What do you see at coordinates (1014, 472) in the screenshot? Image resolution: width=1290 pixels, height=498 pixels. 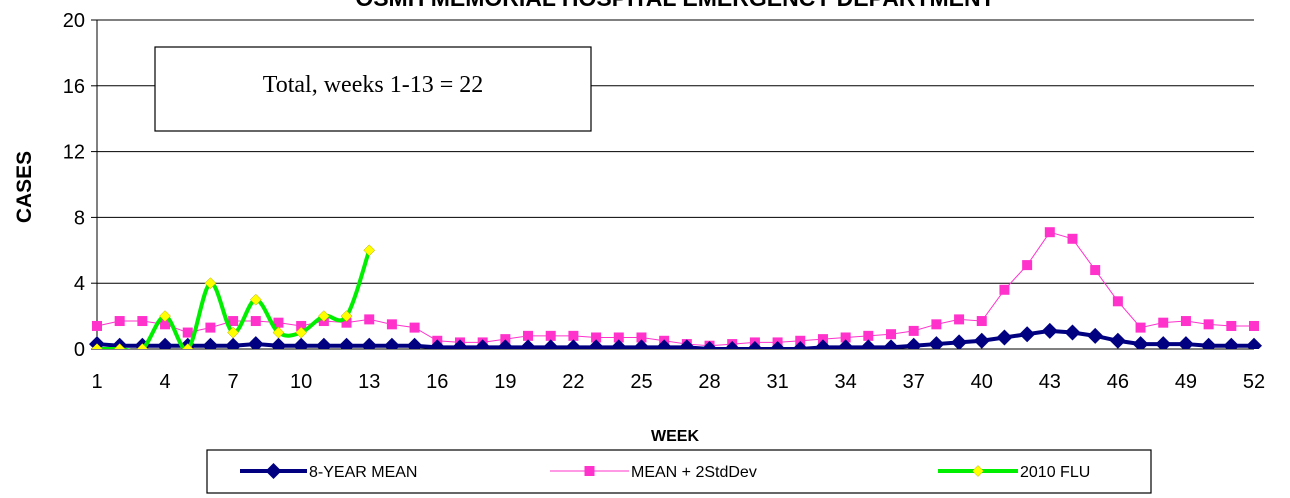 I see `legend-item: 2010 FLU` at bounding box center [1014, 472].